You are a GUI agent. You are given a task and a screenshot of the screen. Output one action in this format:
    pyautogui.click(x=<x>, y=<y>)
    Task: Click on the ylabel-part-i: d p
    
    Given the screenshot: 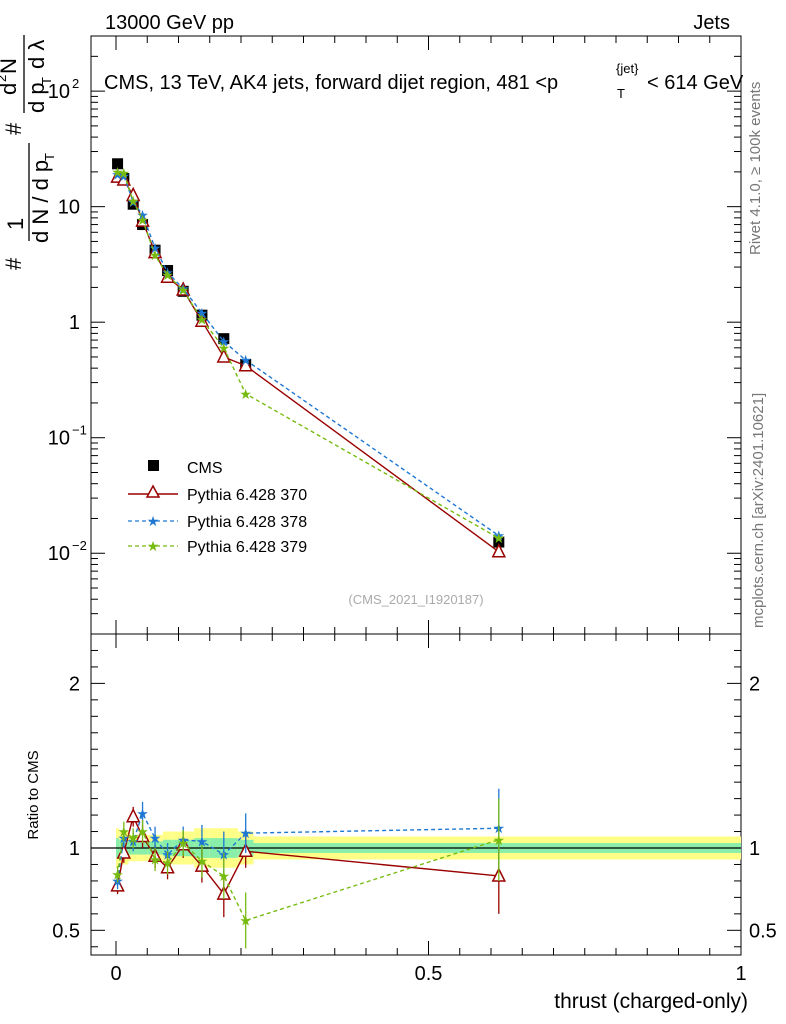 What is the action you would take?
    pyautogui.click(x=36, y=97)
    